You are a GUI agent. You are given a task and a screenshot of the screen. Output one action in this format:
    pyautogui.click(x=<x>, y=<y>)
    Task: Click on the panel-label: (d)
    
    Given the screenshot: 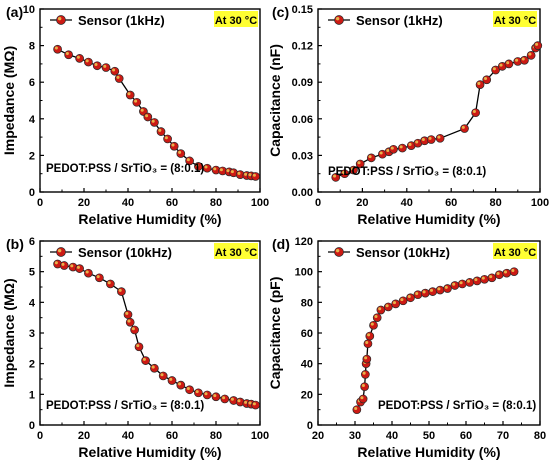 What is the action you would take?
    pyautogui.click(x=281, y=244)
    